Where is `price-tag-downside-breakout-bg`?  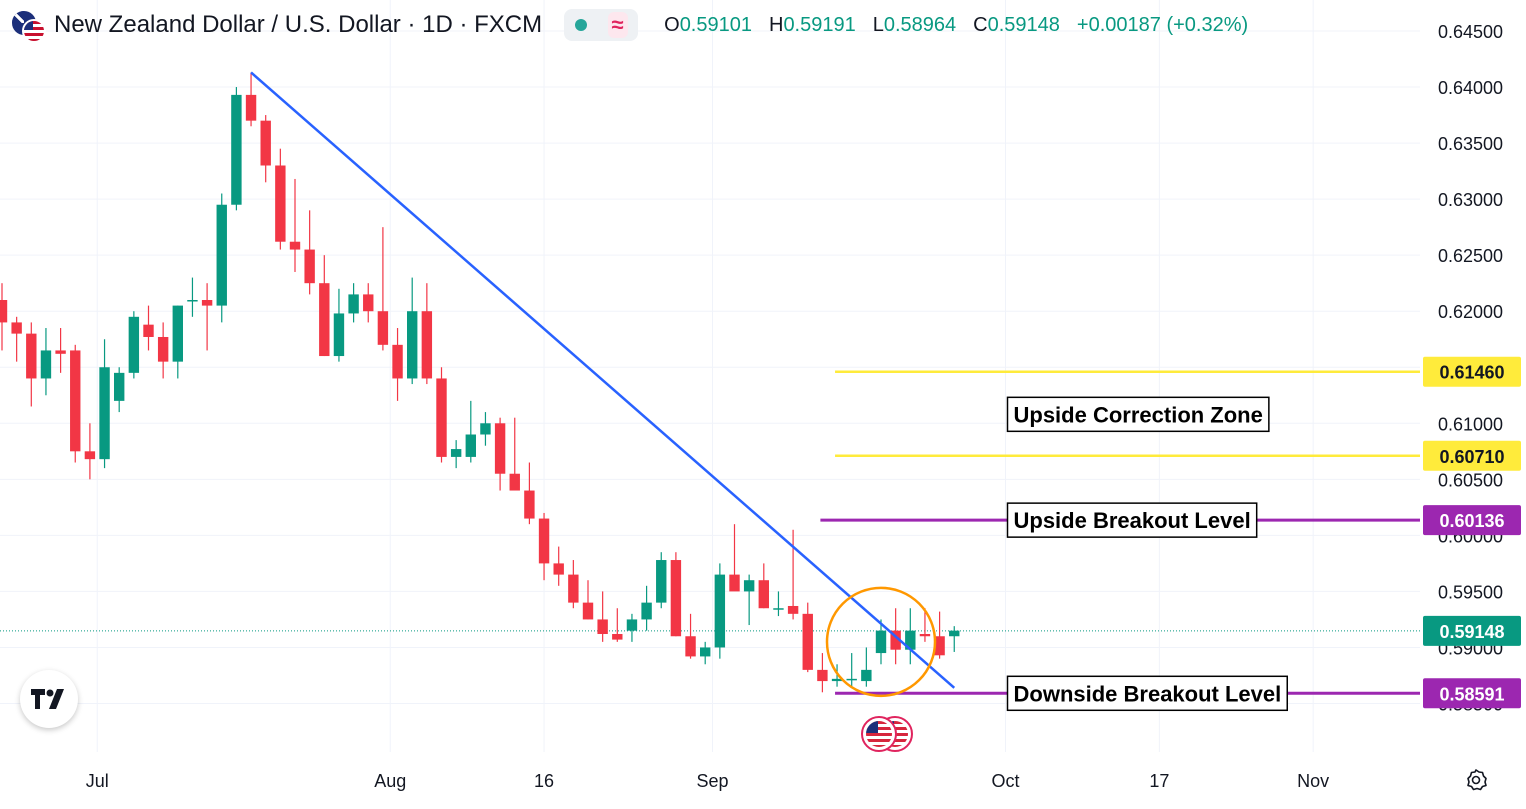
price-tag-downside-breakout-bg is located at coordinates (1472, 693).